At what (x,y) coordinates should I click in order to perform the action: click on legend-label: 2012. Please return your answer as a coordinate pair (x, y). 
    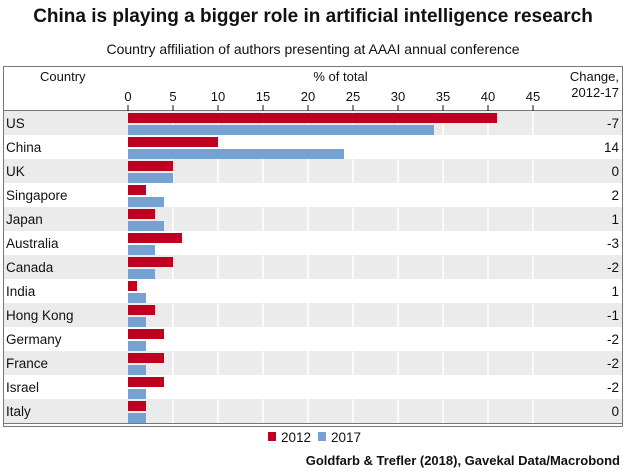
    Looking at the image, I should click on (296, 437).